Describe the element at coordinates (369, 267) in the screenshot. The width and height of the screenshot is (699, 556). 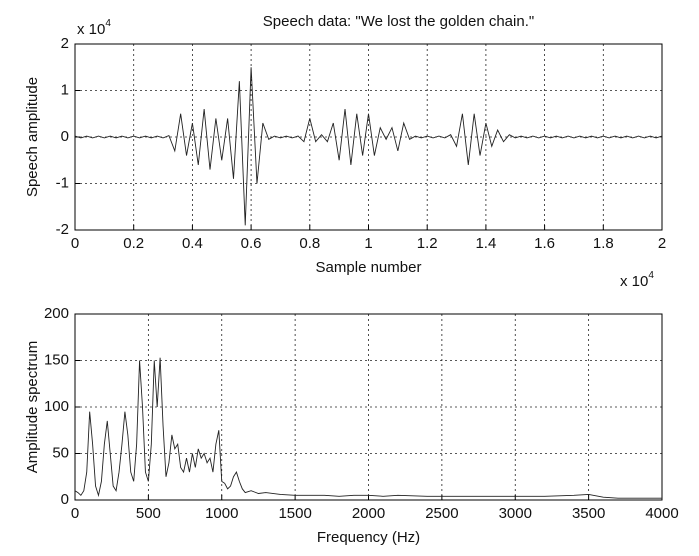
I see `x-axis-label: Sample number` at that location.